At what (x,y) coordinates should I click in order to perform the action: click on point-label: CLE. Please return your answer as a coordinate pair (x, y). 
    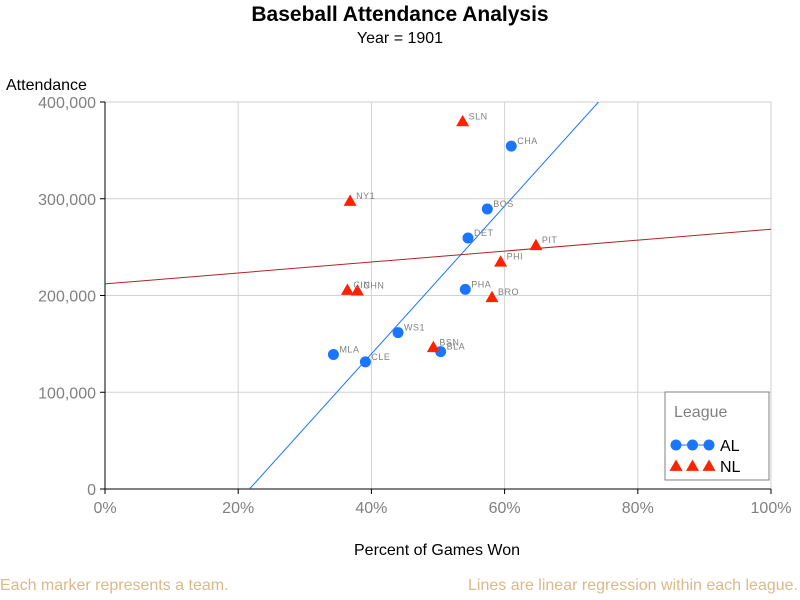
    Looking at the image, I should click on (380, 357).